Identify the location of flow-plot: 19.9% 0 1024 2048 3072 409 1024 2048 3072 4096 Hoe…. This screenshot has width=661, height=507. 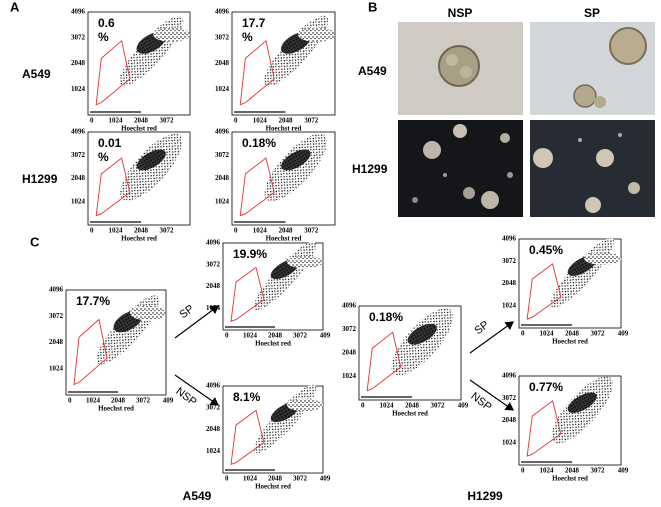
(268, 293).